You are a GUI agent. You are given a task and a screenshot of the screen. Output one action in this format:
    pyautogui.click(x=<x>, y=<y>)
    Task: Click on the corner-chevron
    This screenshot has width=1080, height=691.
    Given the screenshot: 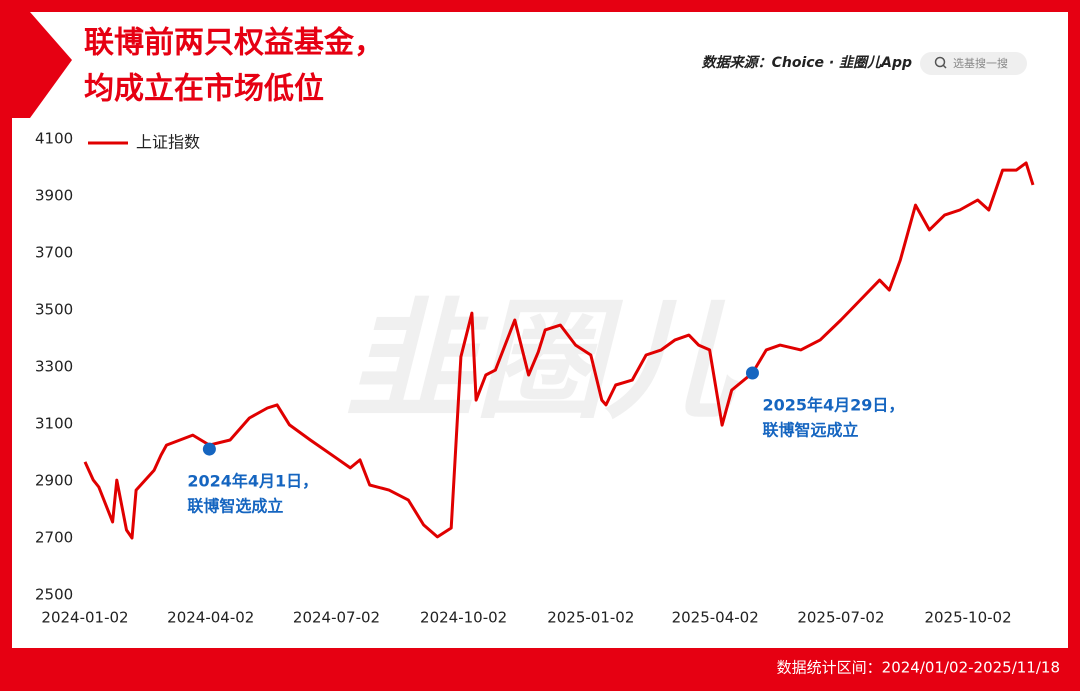 What is the action you would take?
    pyautogui.click(x=42, y=65)
    